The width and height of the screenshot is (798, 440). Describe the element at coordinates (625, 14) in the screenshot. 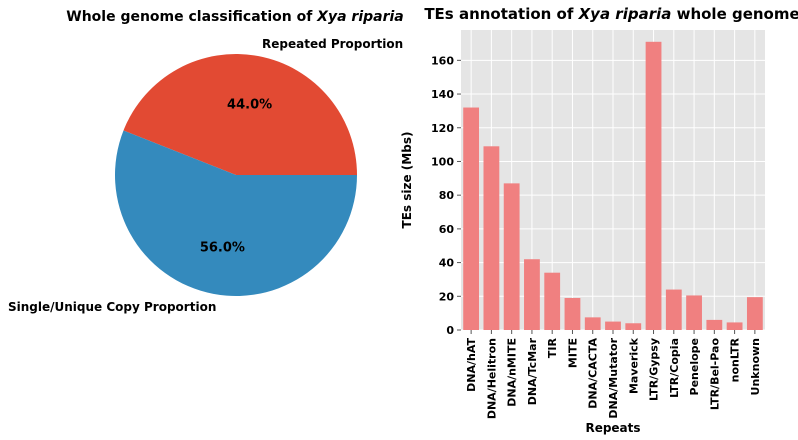

I see `bar-title-italic: Xya riparia` at that location.